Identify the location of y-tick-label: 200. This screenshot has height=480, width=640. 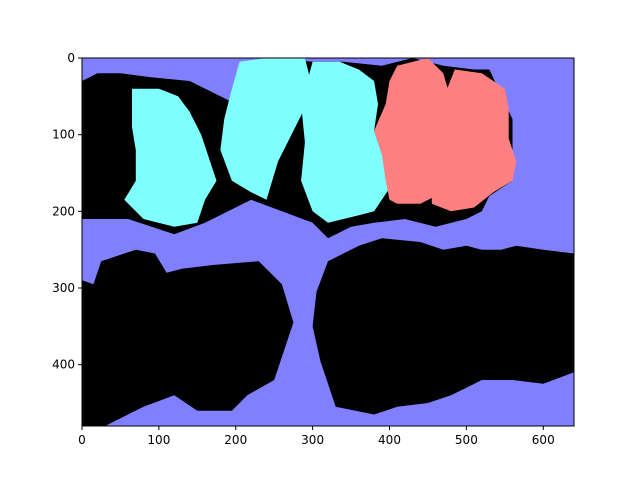
(63, 211).